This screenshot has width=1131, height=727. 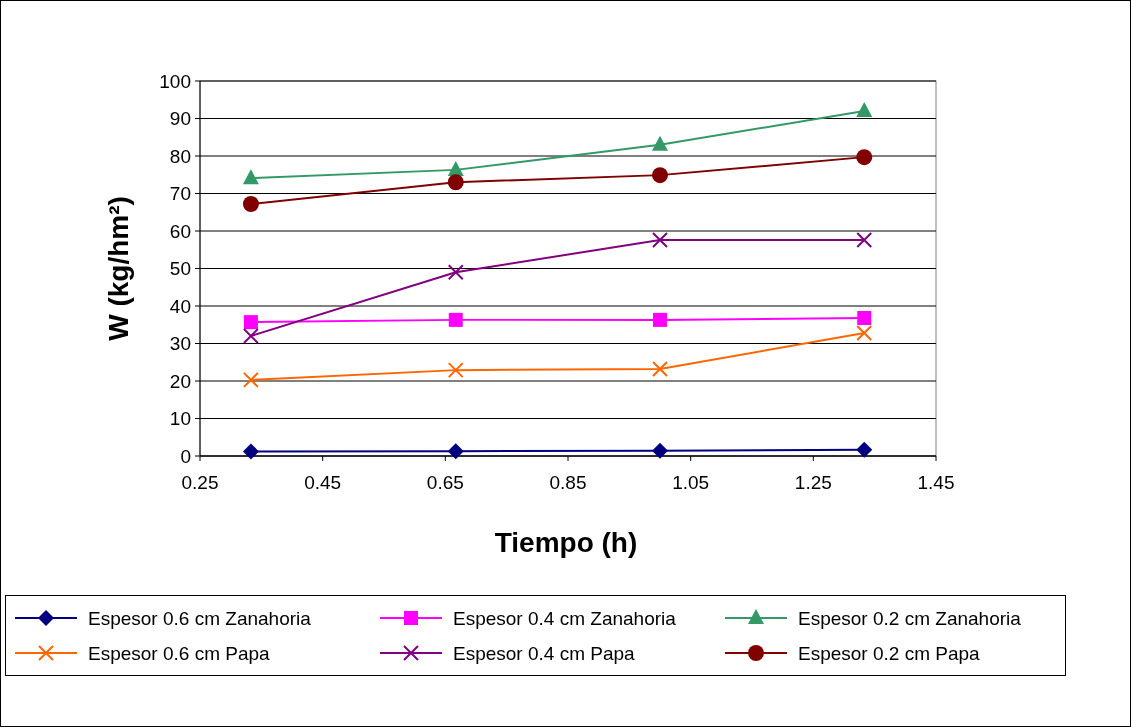 I want to click on legend-label: Espesor 0.4 cm Papa, so click(x=544, y=653).